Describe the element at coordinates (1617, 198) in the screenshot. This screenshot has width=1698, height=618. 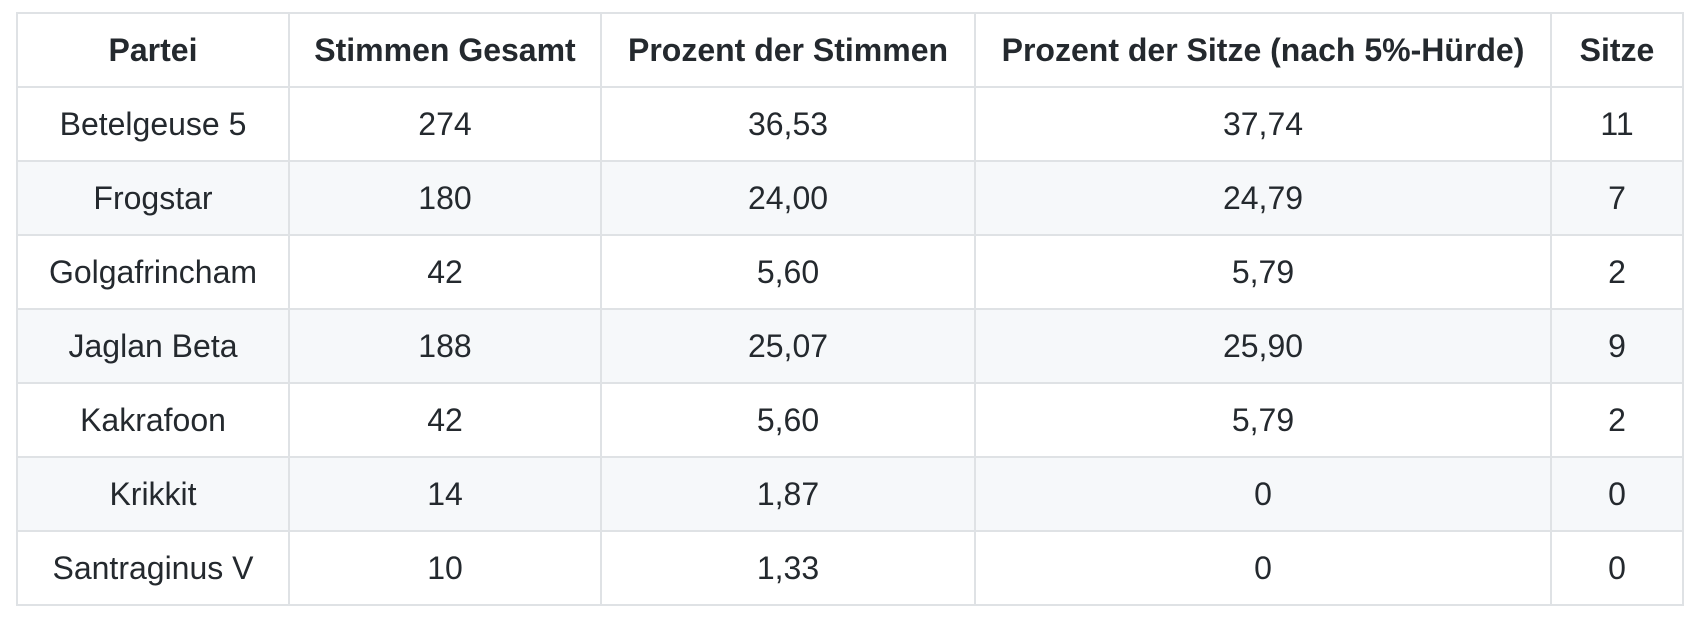
I see `value-cell: 7` at that location.